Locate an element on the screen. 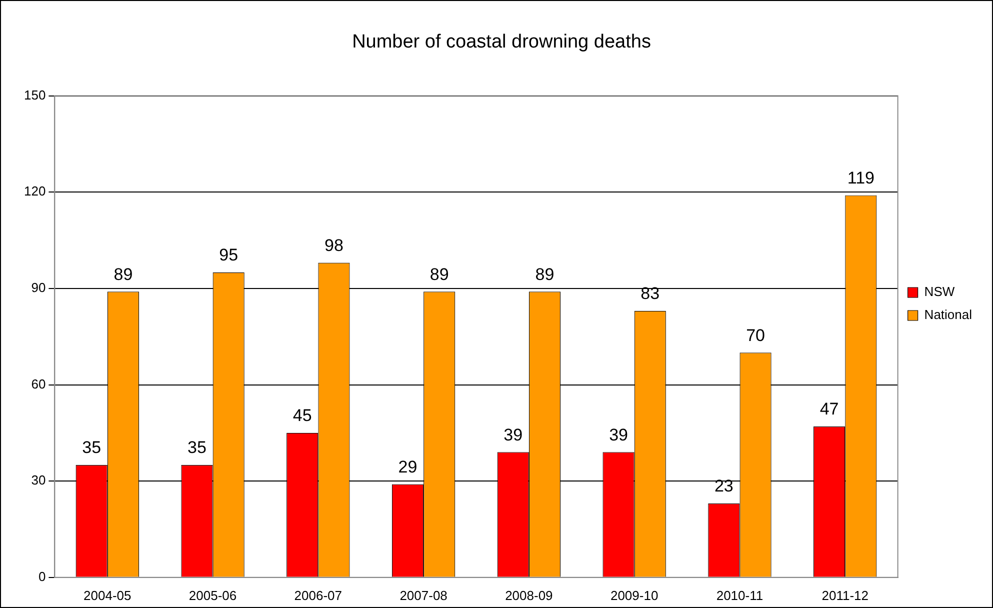 This screenshot has width=993, height=608. data-label: 29 is located at coordinates (408, 466).